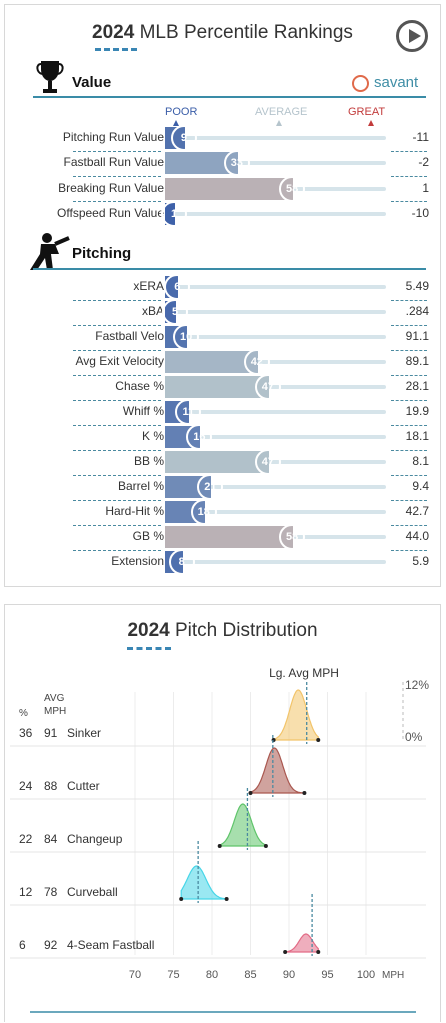 The image size is (446, 1023). Describe the element at coordinates (95, 839) in the screenshot. I see `pitch-name: Changeup` at that location.